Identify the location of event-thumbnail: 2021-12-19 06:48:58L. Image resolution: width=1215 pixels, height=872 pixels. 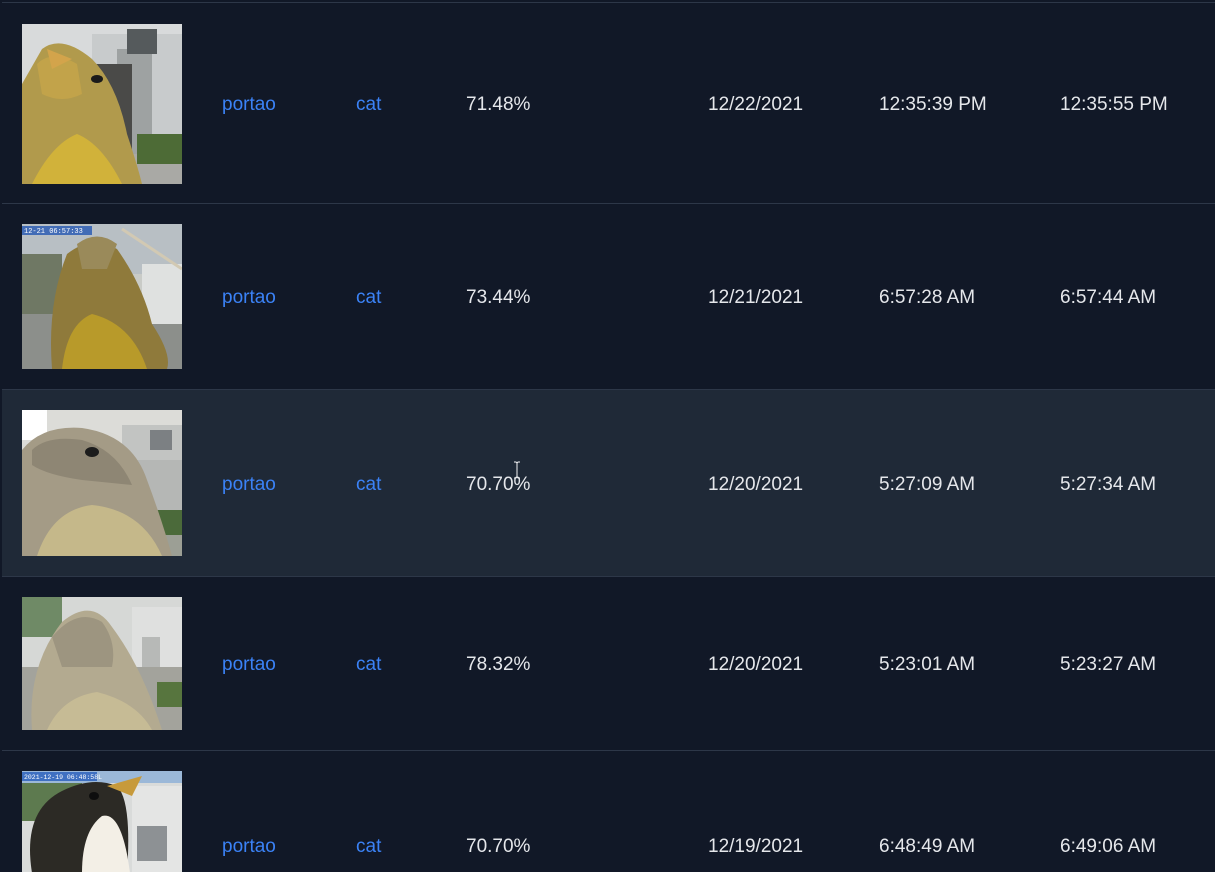
(102, 821).